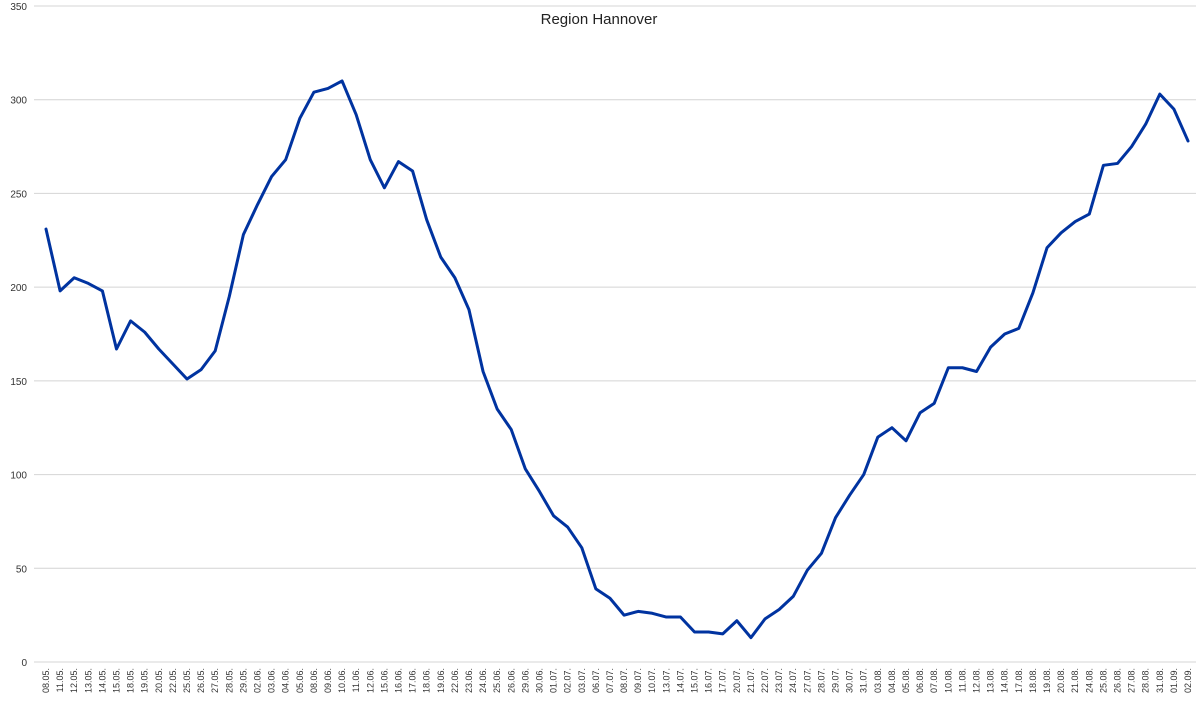  Describe the element at coordinates (807, 680) in the screenshot. I see `x-tick-label: 27.07.` at that location.